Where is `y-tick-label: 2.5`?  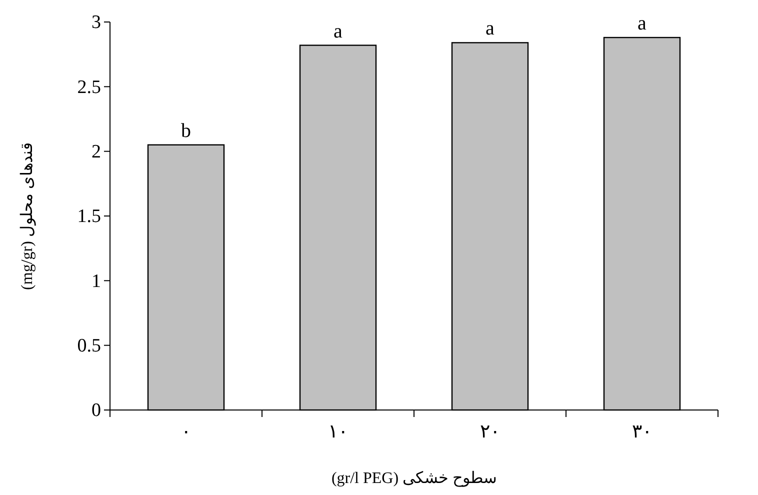 y-tick-label: 2.5 is located at coordinates (89, 87).